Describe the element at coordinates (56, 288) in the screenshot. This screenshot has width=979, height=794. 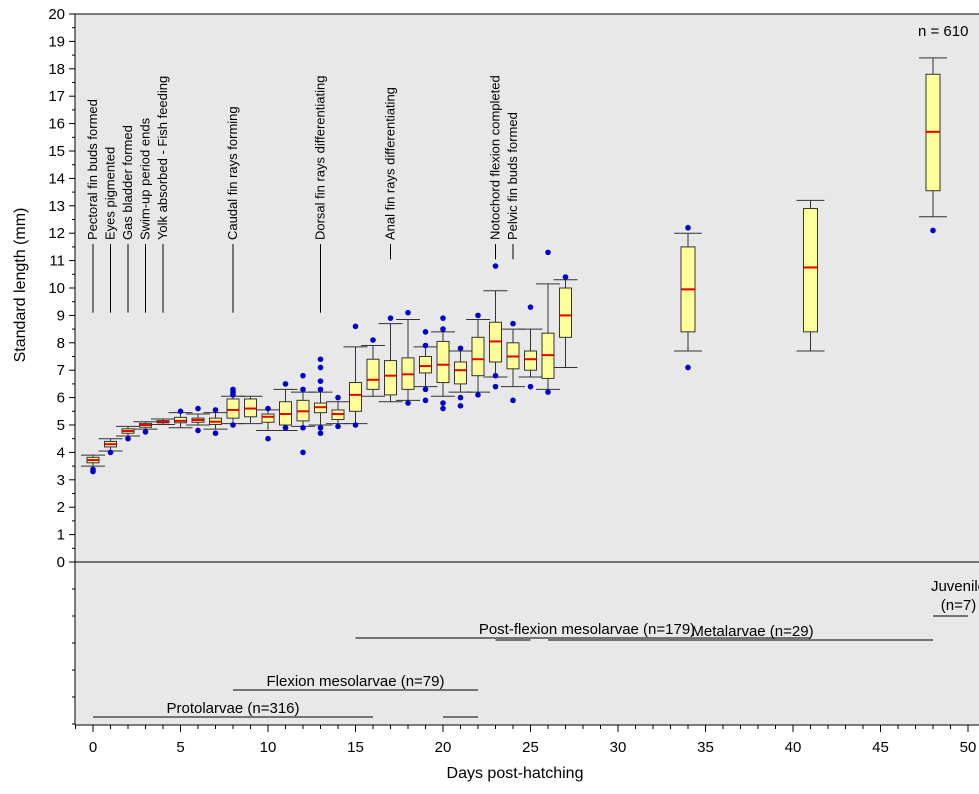
I see `y-tick-label: 10` at that location.